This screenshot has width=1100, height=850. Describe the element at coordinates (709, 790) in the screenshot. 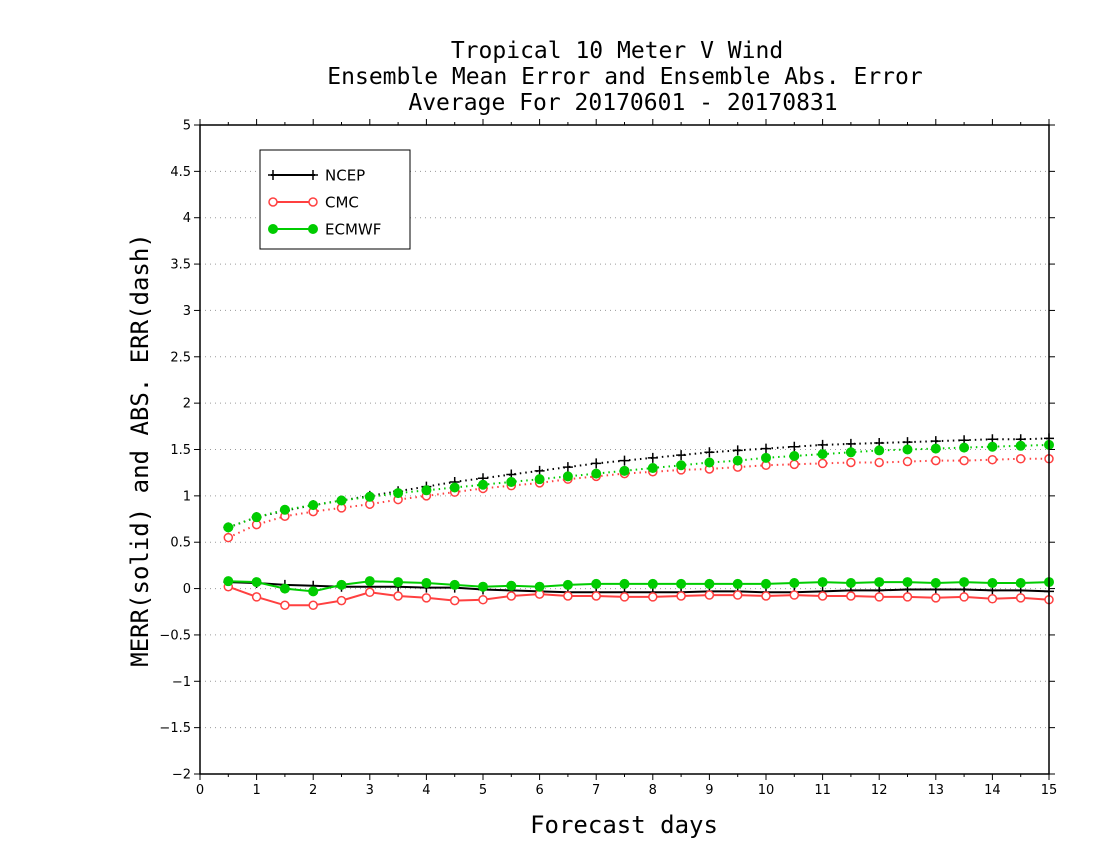

I see `x-tick-label: 9` at that location.